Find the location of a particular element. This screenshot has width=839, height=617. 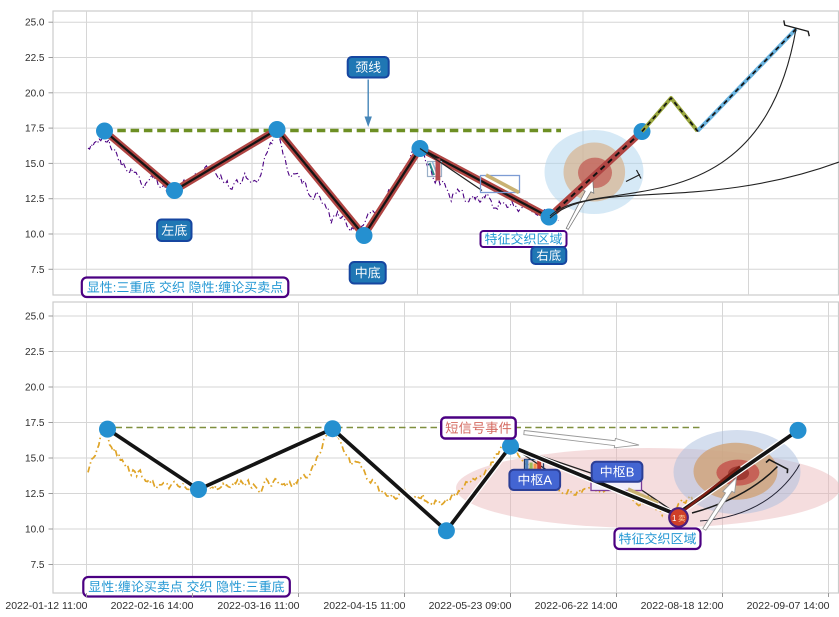

svg-text: 2022-02-16 14:00 is located at coordinates (152, 606).